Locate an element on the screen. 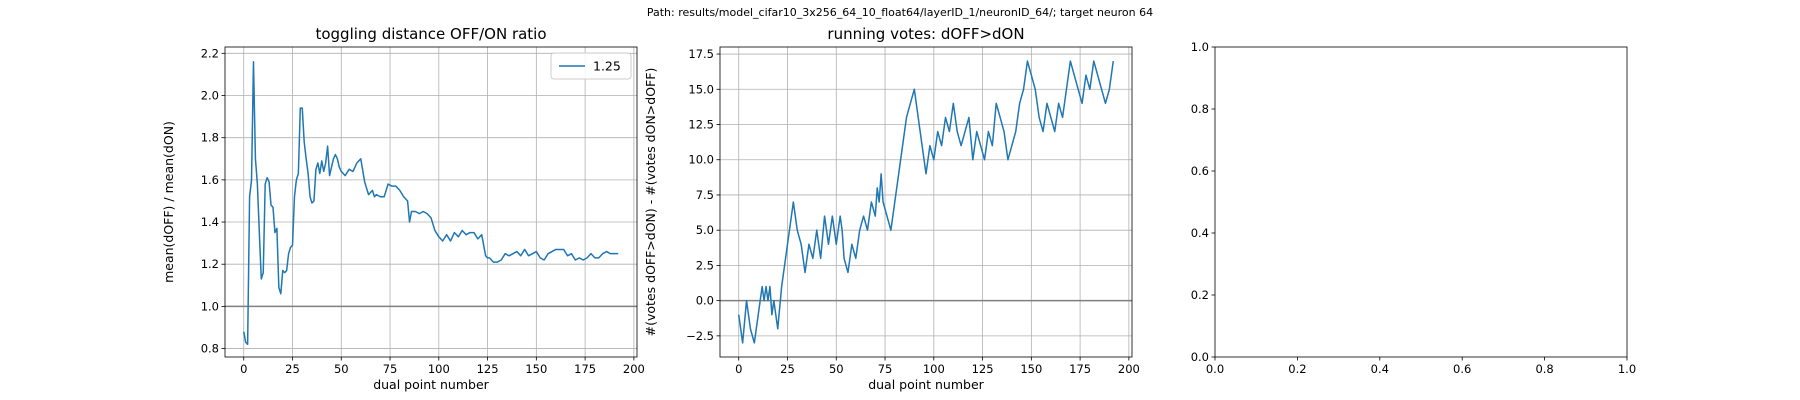 The width and height of the screenshot is (1800, 400). y-tick-label: 7.5 is located at coordinates (705, 195).